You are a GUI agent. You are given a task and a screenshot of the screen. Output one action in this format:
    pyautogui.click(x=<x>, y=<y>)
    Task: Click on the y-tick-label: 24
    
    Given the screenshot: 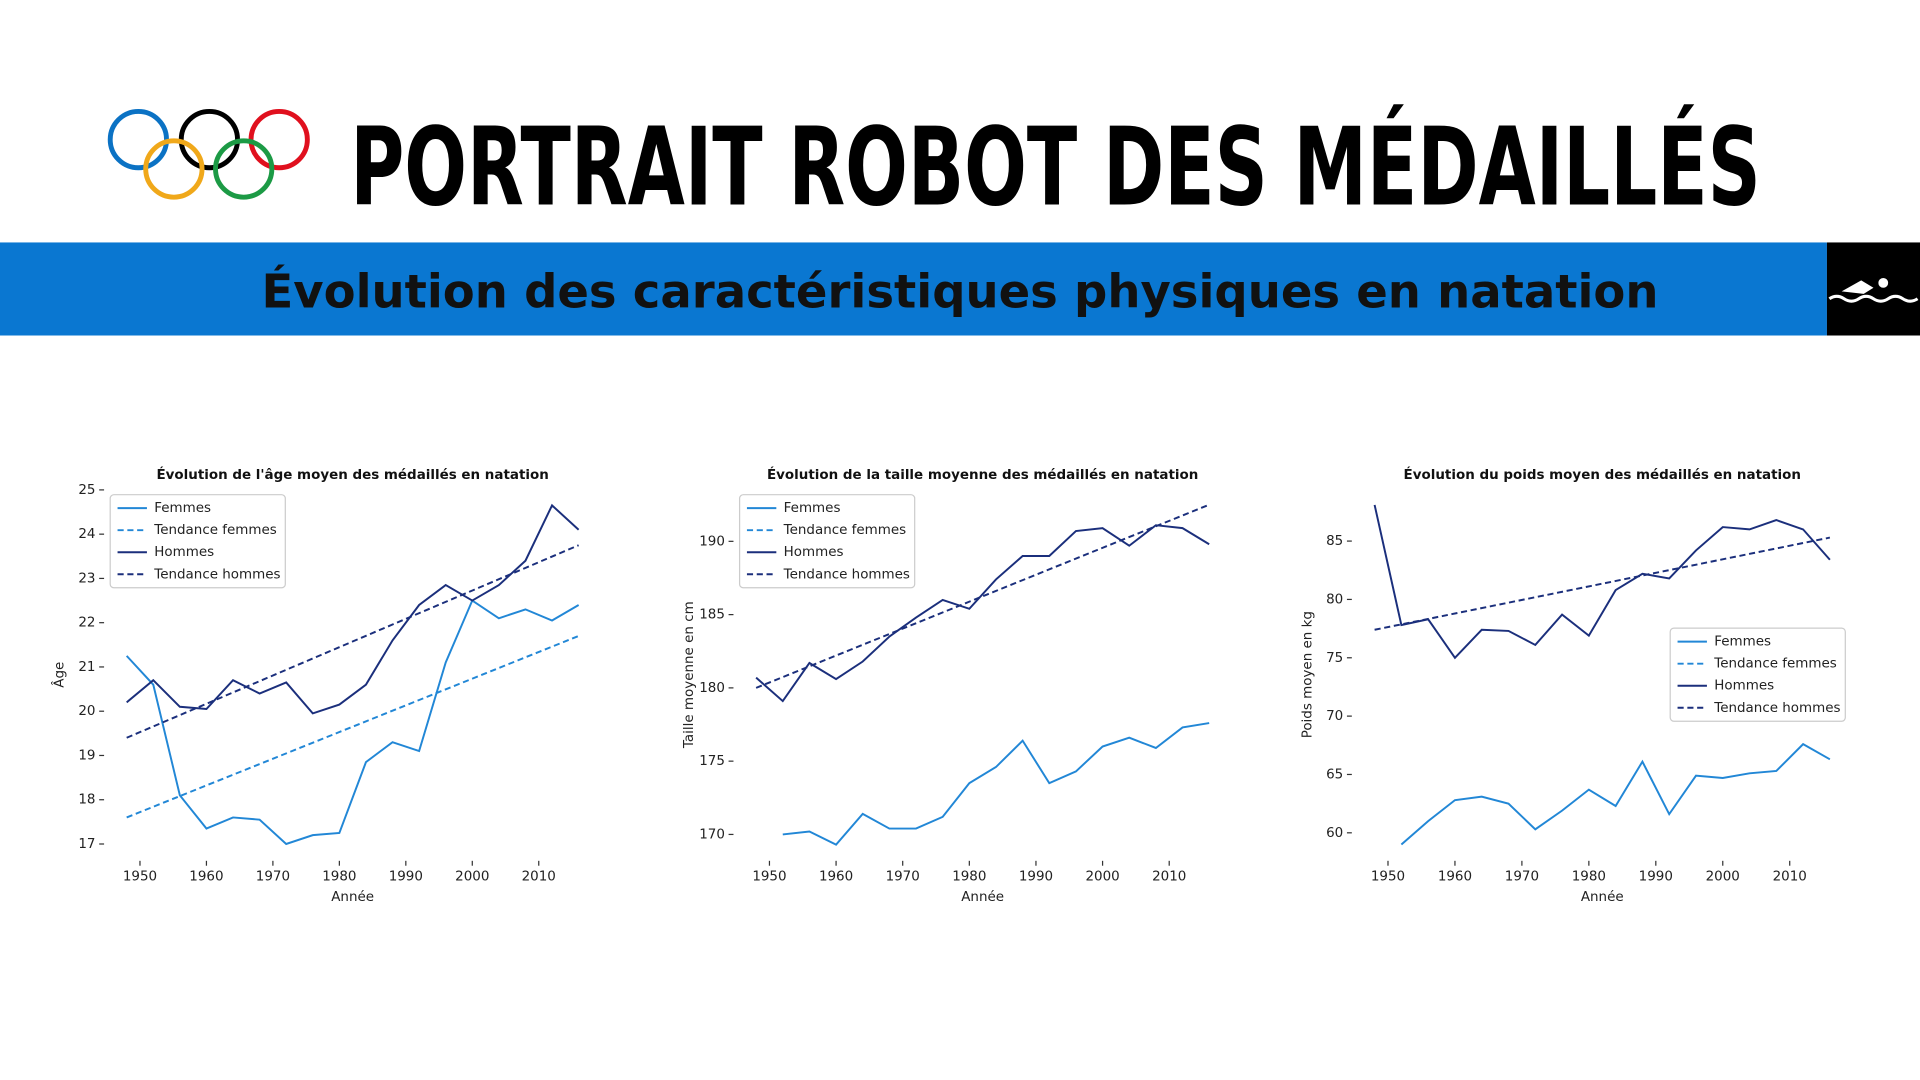 What is the action you would take?
    pyautogui.click(x=86, y=534)
    